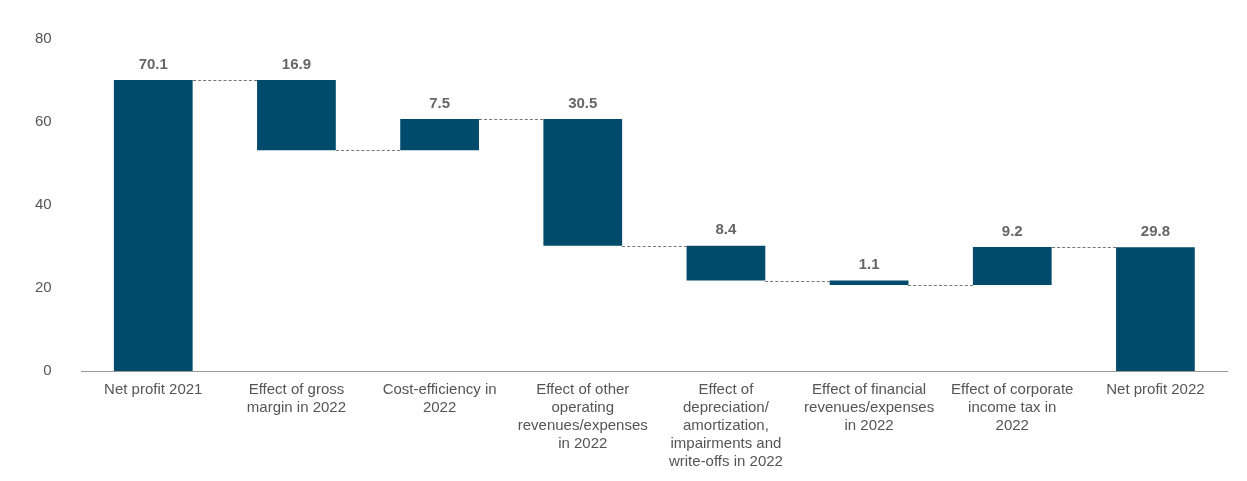 The height and width of the screenshot is (481, 1247). I want to click on data-label: 30.5, so click(583, 102).